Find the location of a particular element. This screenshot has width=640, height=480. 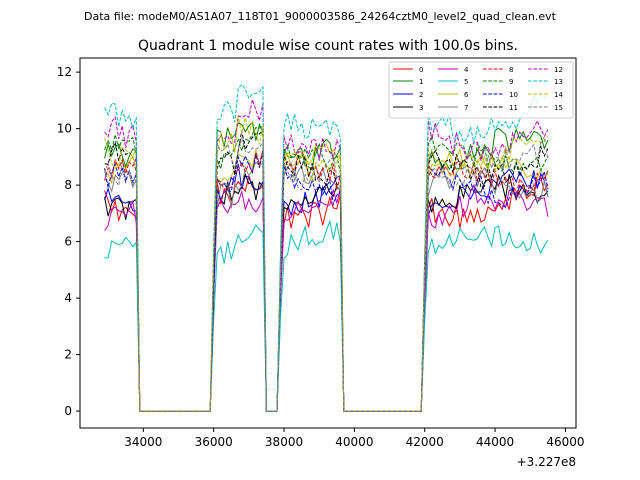

x-tick-label: 42000 is located at coordinates (425, 442).